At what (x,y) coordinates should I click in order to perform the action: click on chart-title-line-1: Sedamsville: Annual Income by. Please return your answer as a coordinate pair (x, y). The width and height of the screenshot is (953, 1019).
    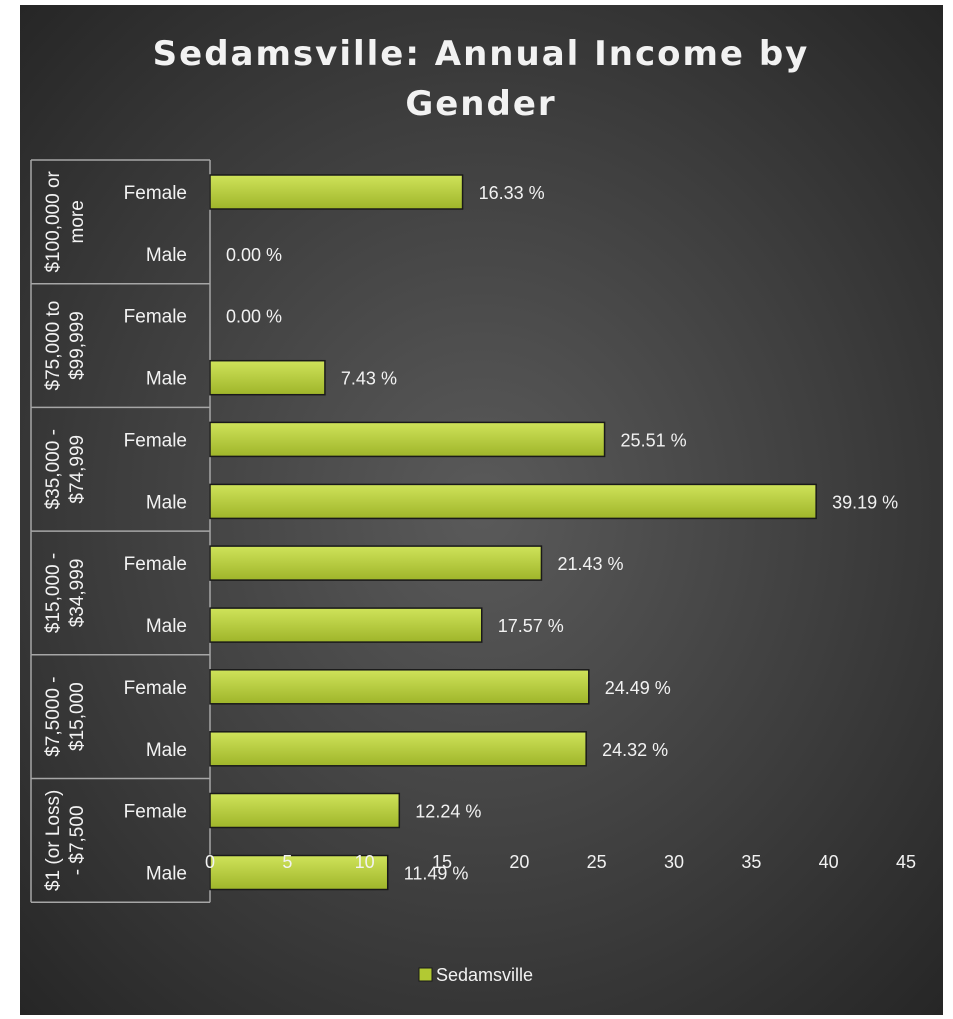
    Looking at the image, I should click on (481, 54).